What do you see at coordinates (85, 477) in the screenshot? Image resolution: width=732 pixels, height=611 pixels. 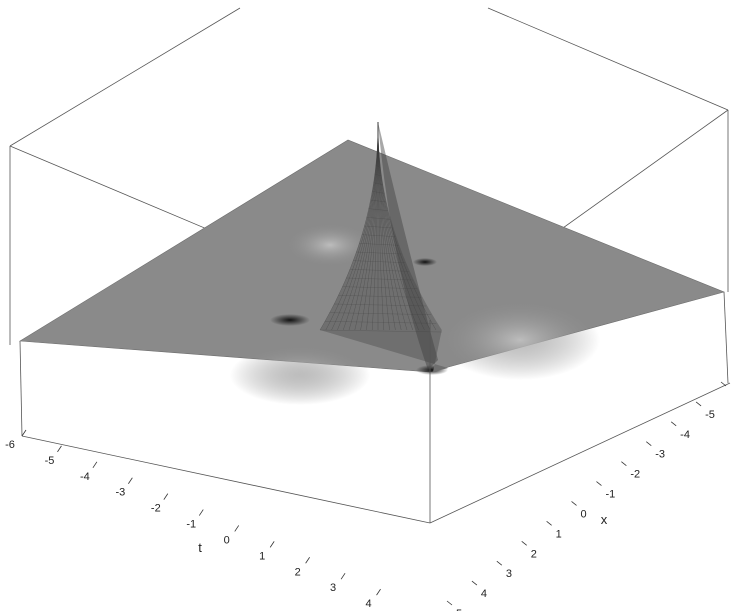 I see `t-tick-label: -4` at bounding box center [85, 477].